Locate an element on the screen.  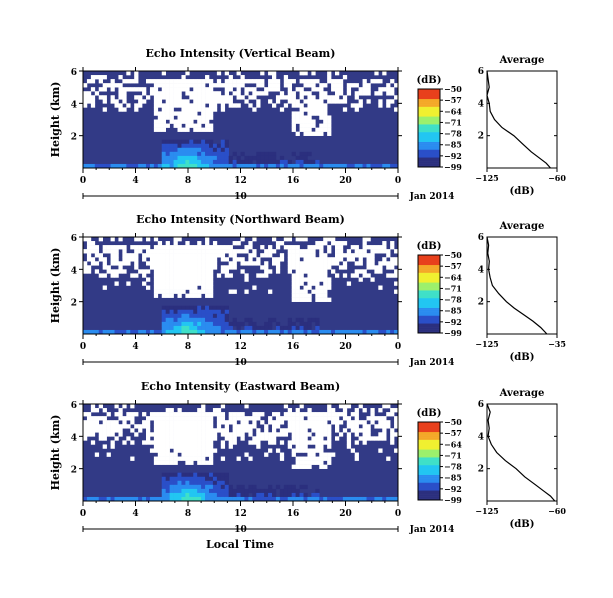
colorbar-tick-label: −85 is located at coordinates (453, 311).